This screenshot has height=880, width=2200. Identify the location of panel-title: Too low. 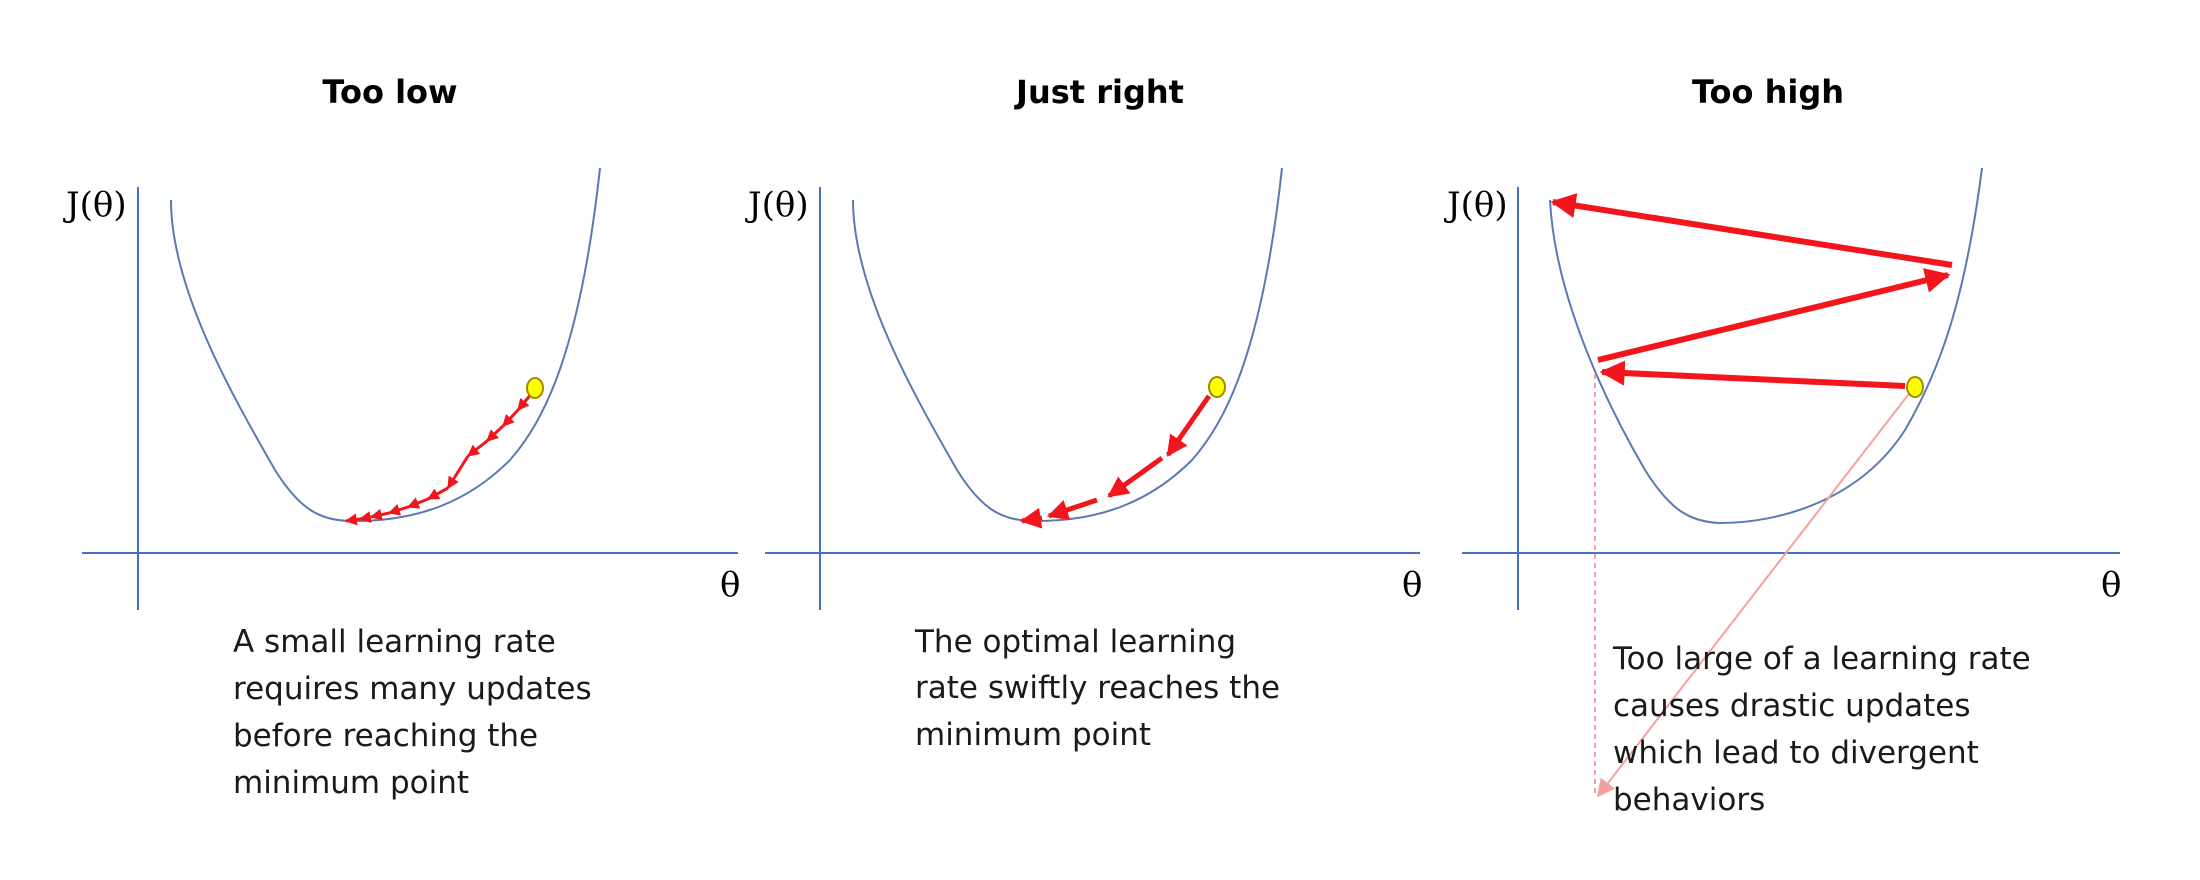
(389, 92).